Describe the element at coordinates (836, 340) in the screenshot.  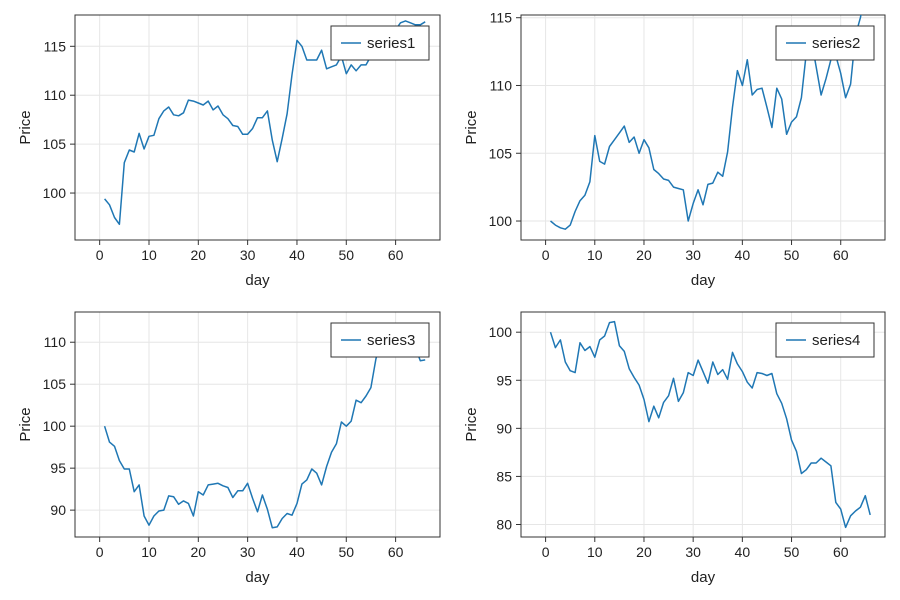
I see `legend-label: series4` at that location.